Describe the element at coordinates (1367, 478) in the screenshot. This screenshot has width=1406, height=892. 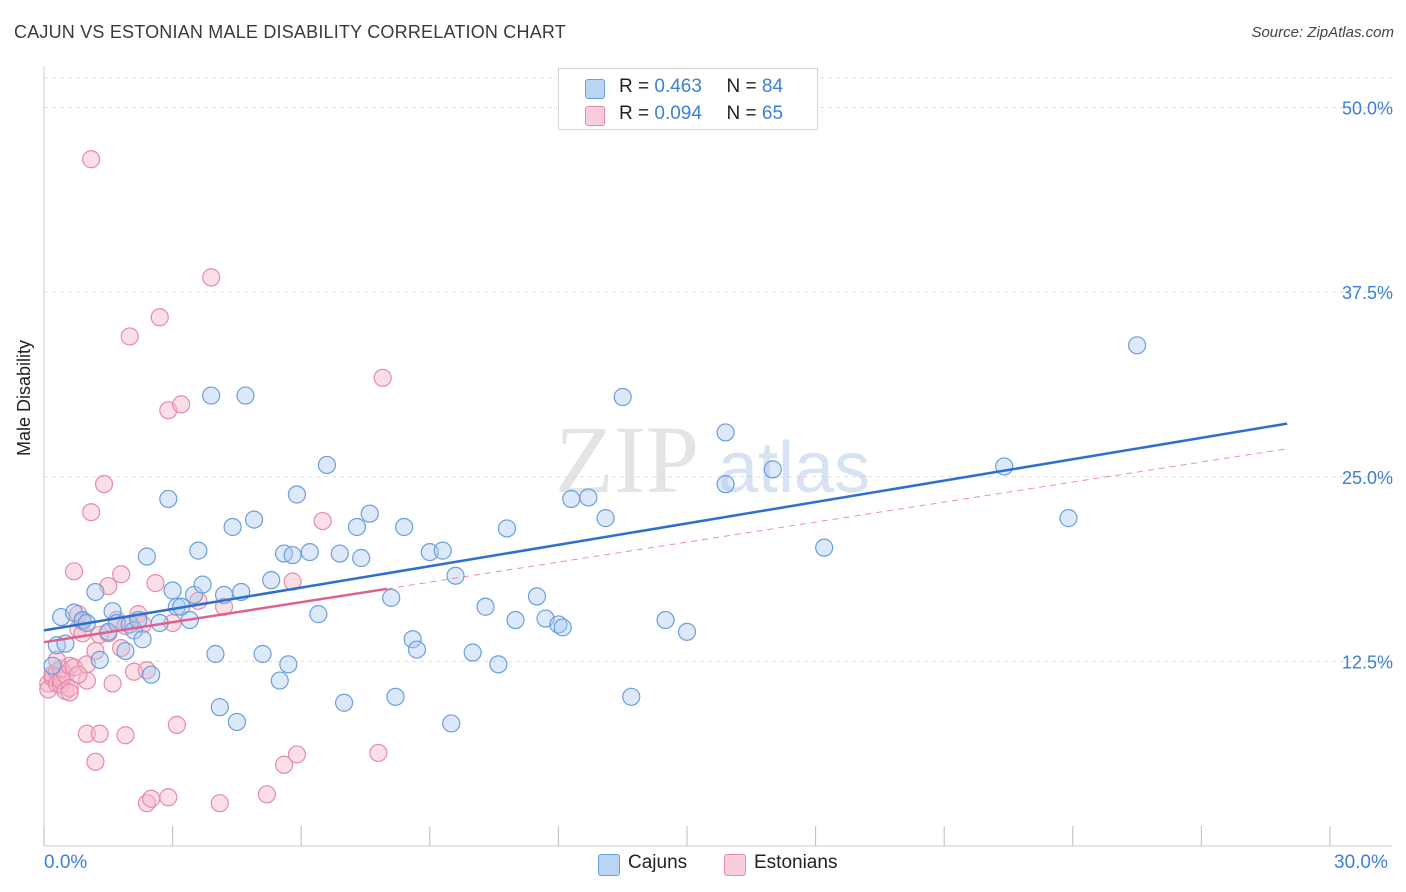
I see `y-tick-label: 25.0%` at that location.